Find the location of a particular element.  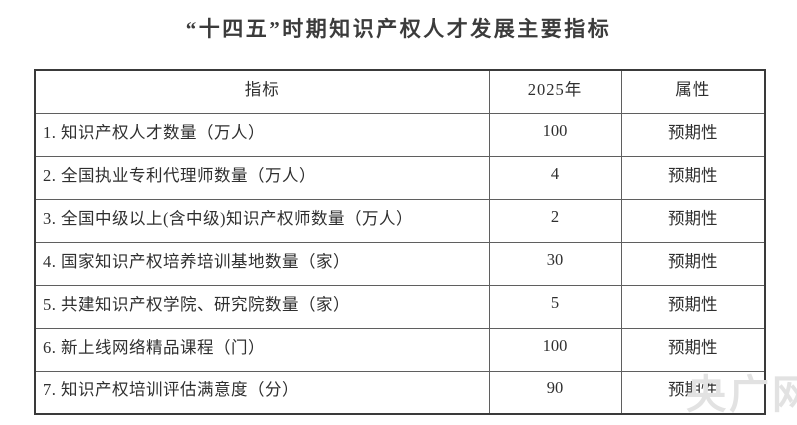

table-row: 6. 新上线网络精品课程（门） 100 预期性 is located at coordinates (400, 349).